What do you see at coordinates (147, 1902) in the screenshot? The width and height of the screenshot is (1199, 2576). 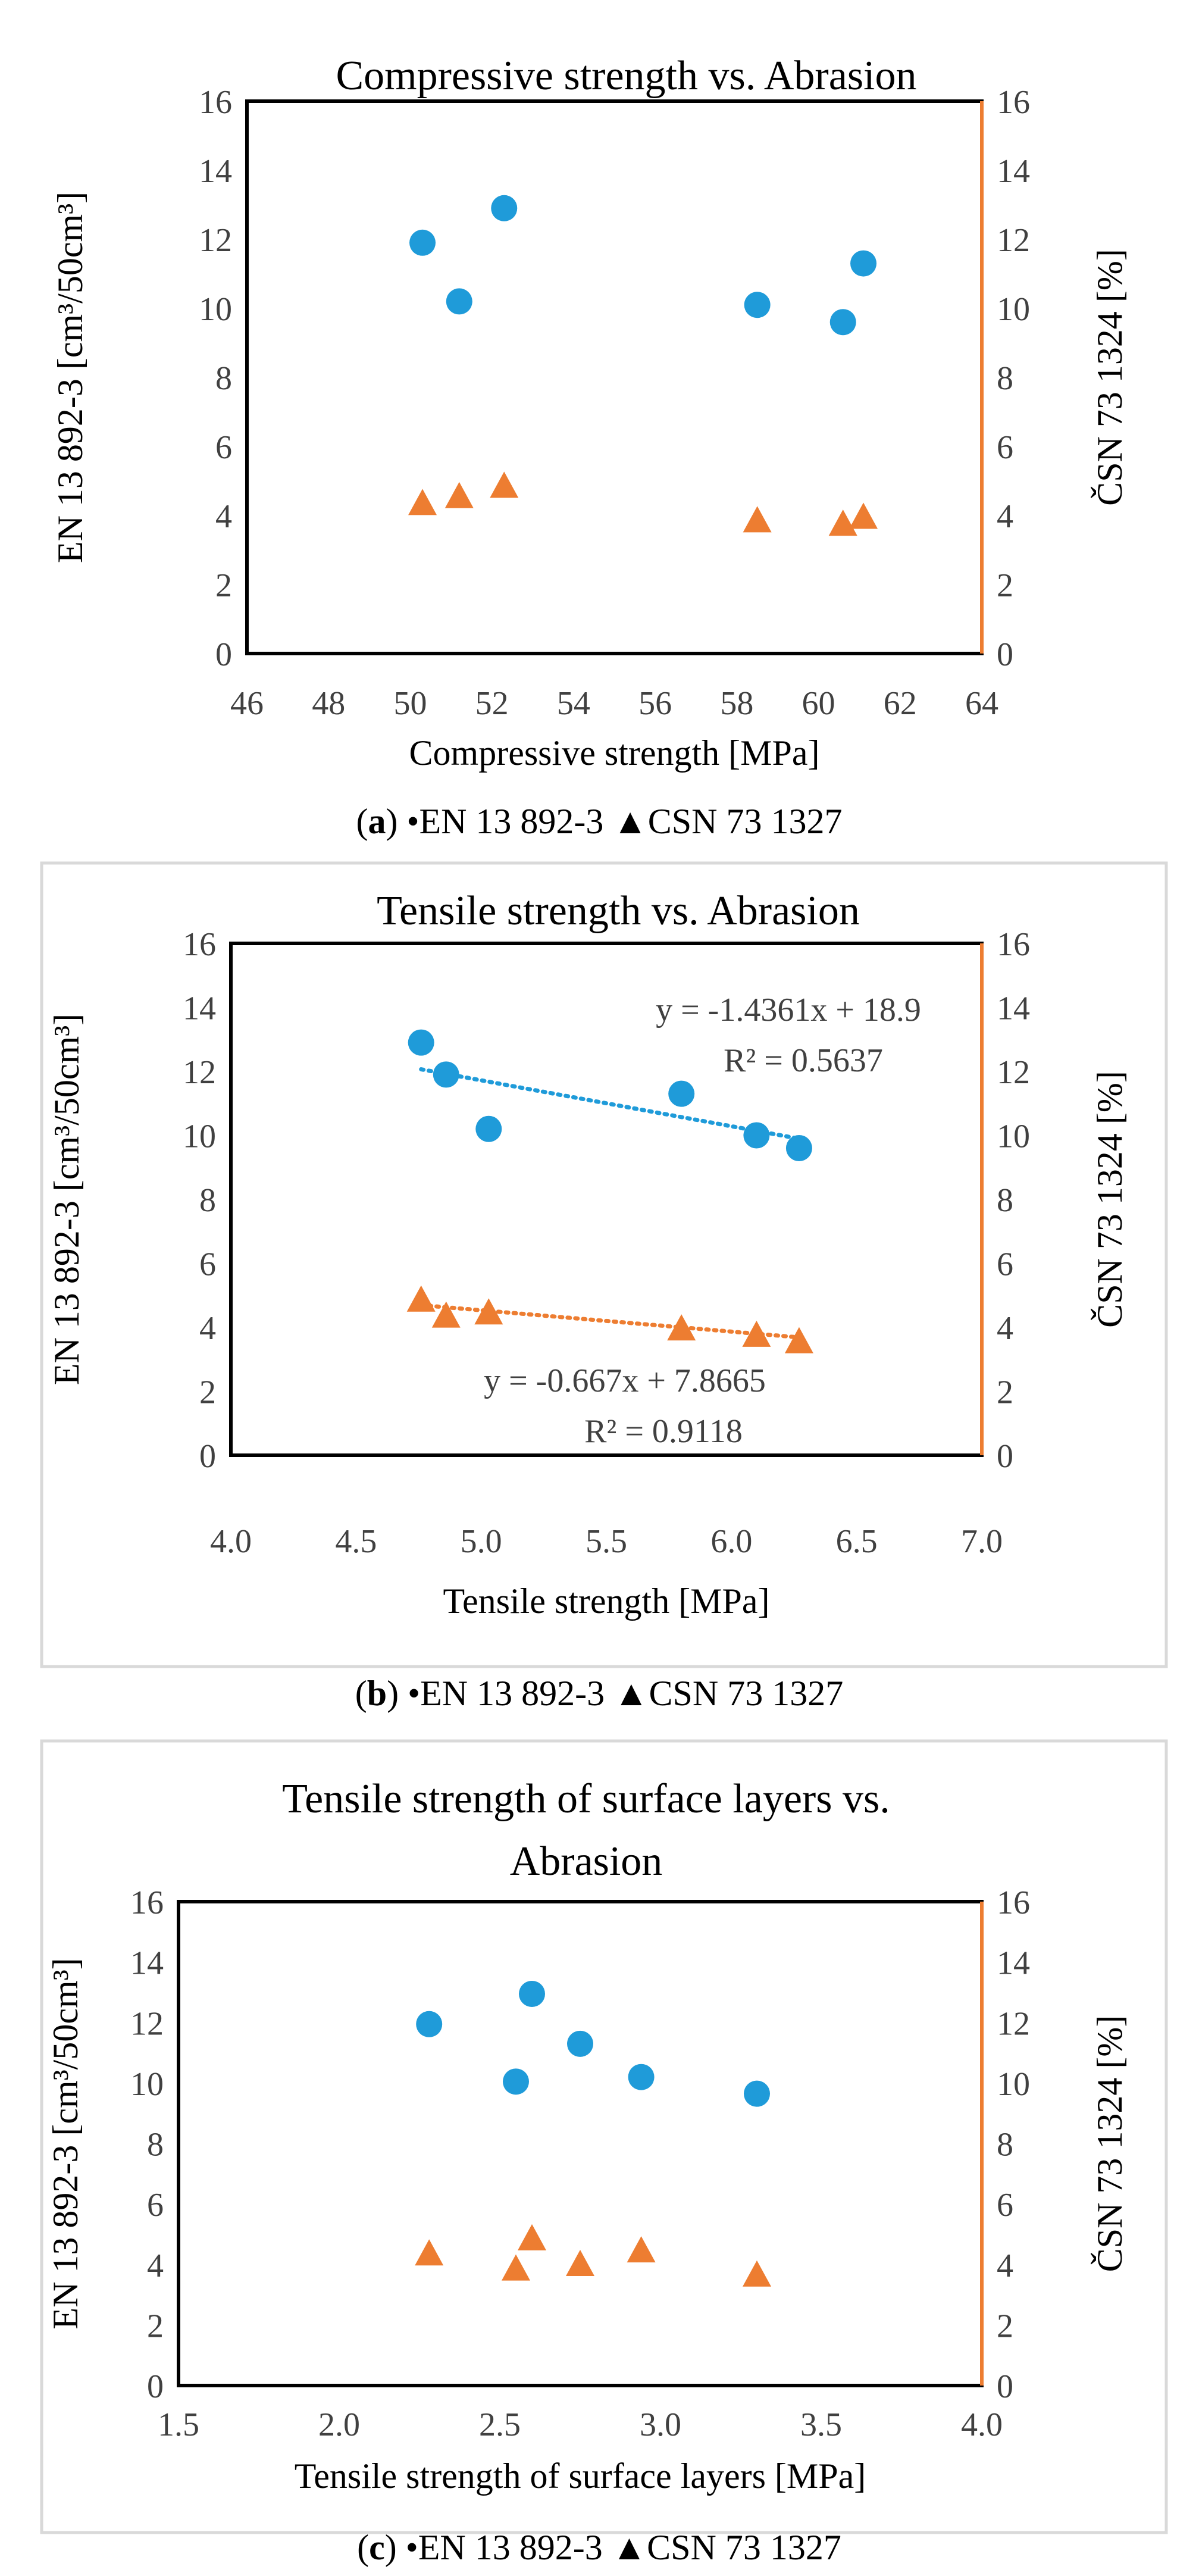 I see `y-tick-label: 16` at bounding box center [147, 1902].